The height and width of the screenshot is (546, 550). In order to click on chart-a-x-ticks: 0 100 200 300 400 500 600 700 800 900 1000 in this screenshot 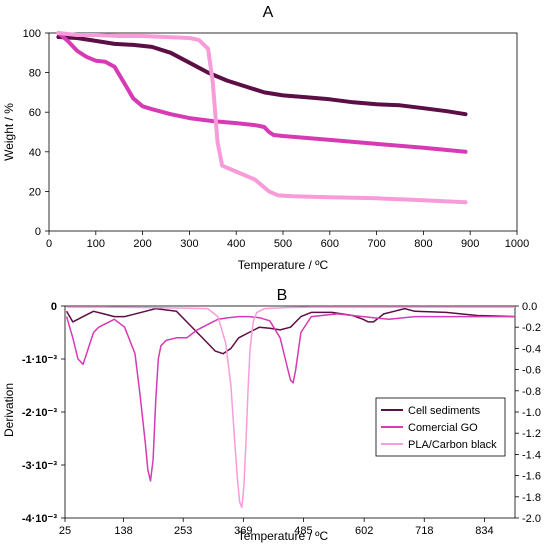, I will do `click(287, 240)`.